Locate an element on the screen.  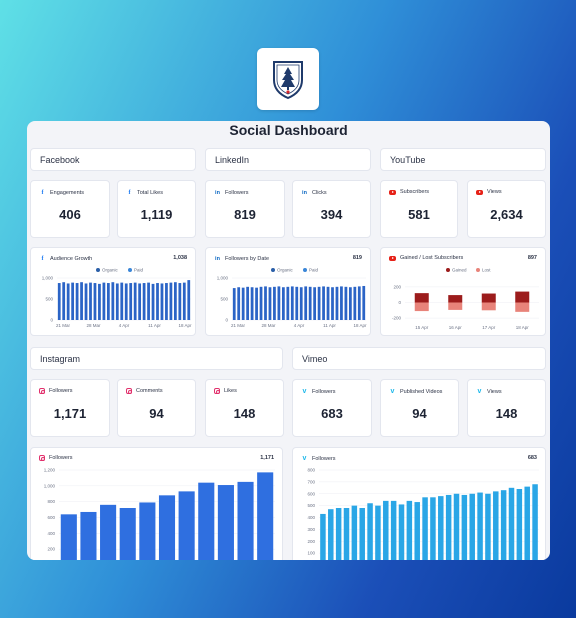
y-tick-label: 800 is located at coordinates (51, 501).